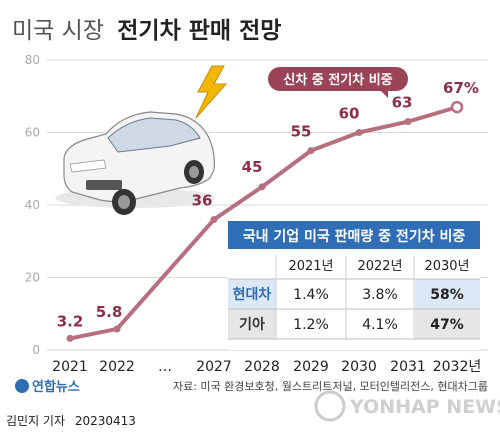  I want to click on table-cell: 1.4%, so click(311, 295).